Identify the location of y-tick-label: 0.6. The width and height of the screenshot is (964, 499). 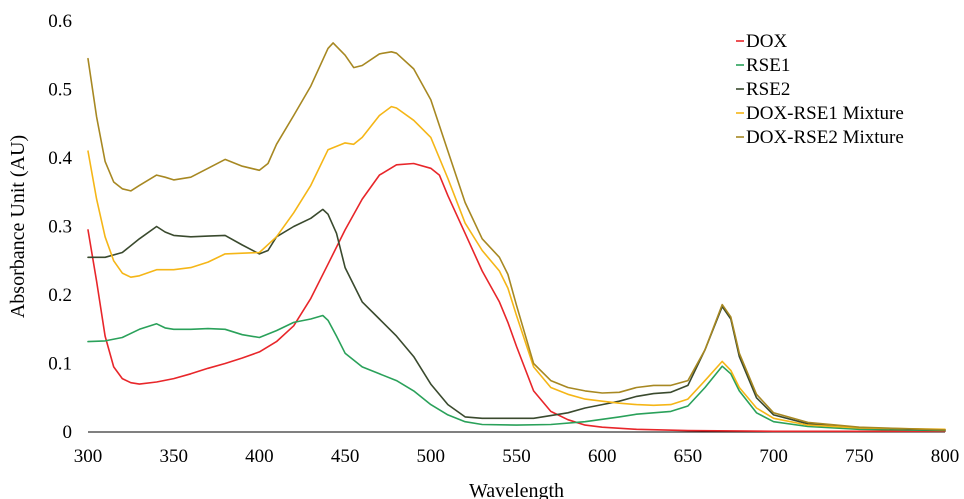
(60, 21).